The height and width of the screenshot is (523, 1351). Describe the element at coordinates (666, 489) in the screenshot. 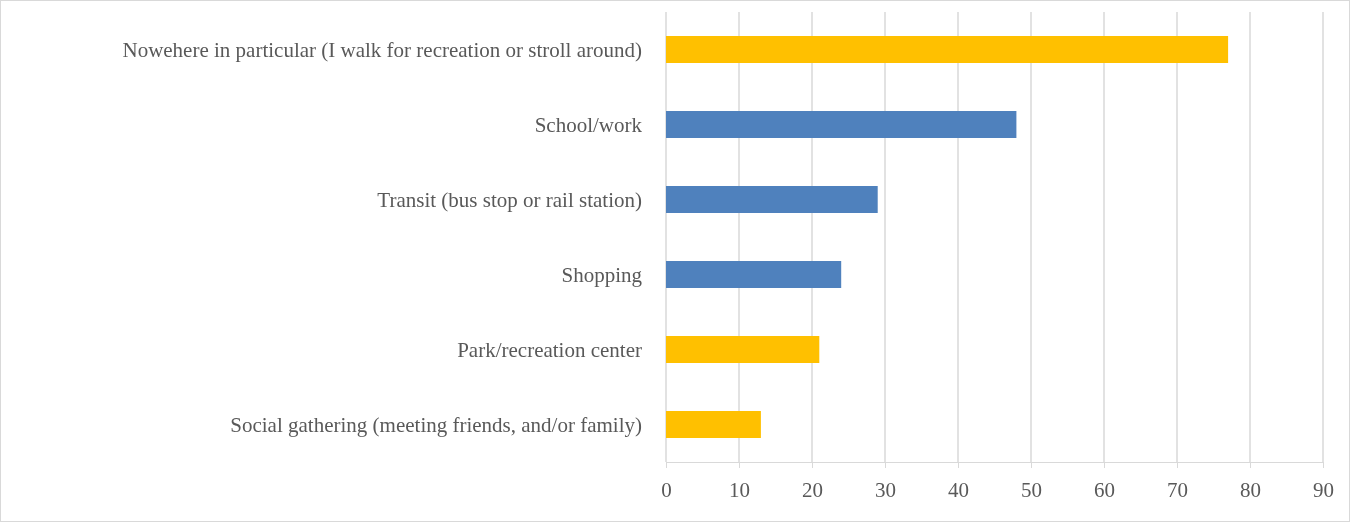

I see `x-tick-label: 0` at that location.